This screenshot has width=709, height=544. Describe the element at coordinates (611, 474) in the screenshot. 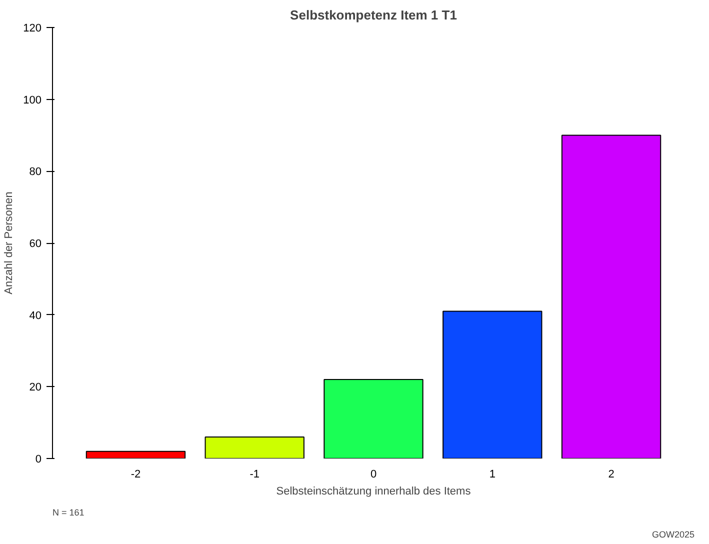

I see `x-tick-label: 2` at that location.